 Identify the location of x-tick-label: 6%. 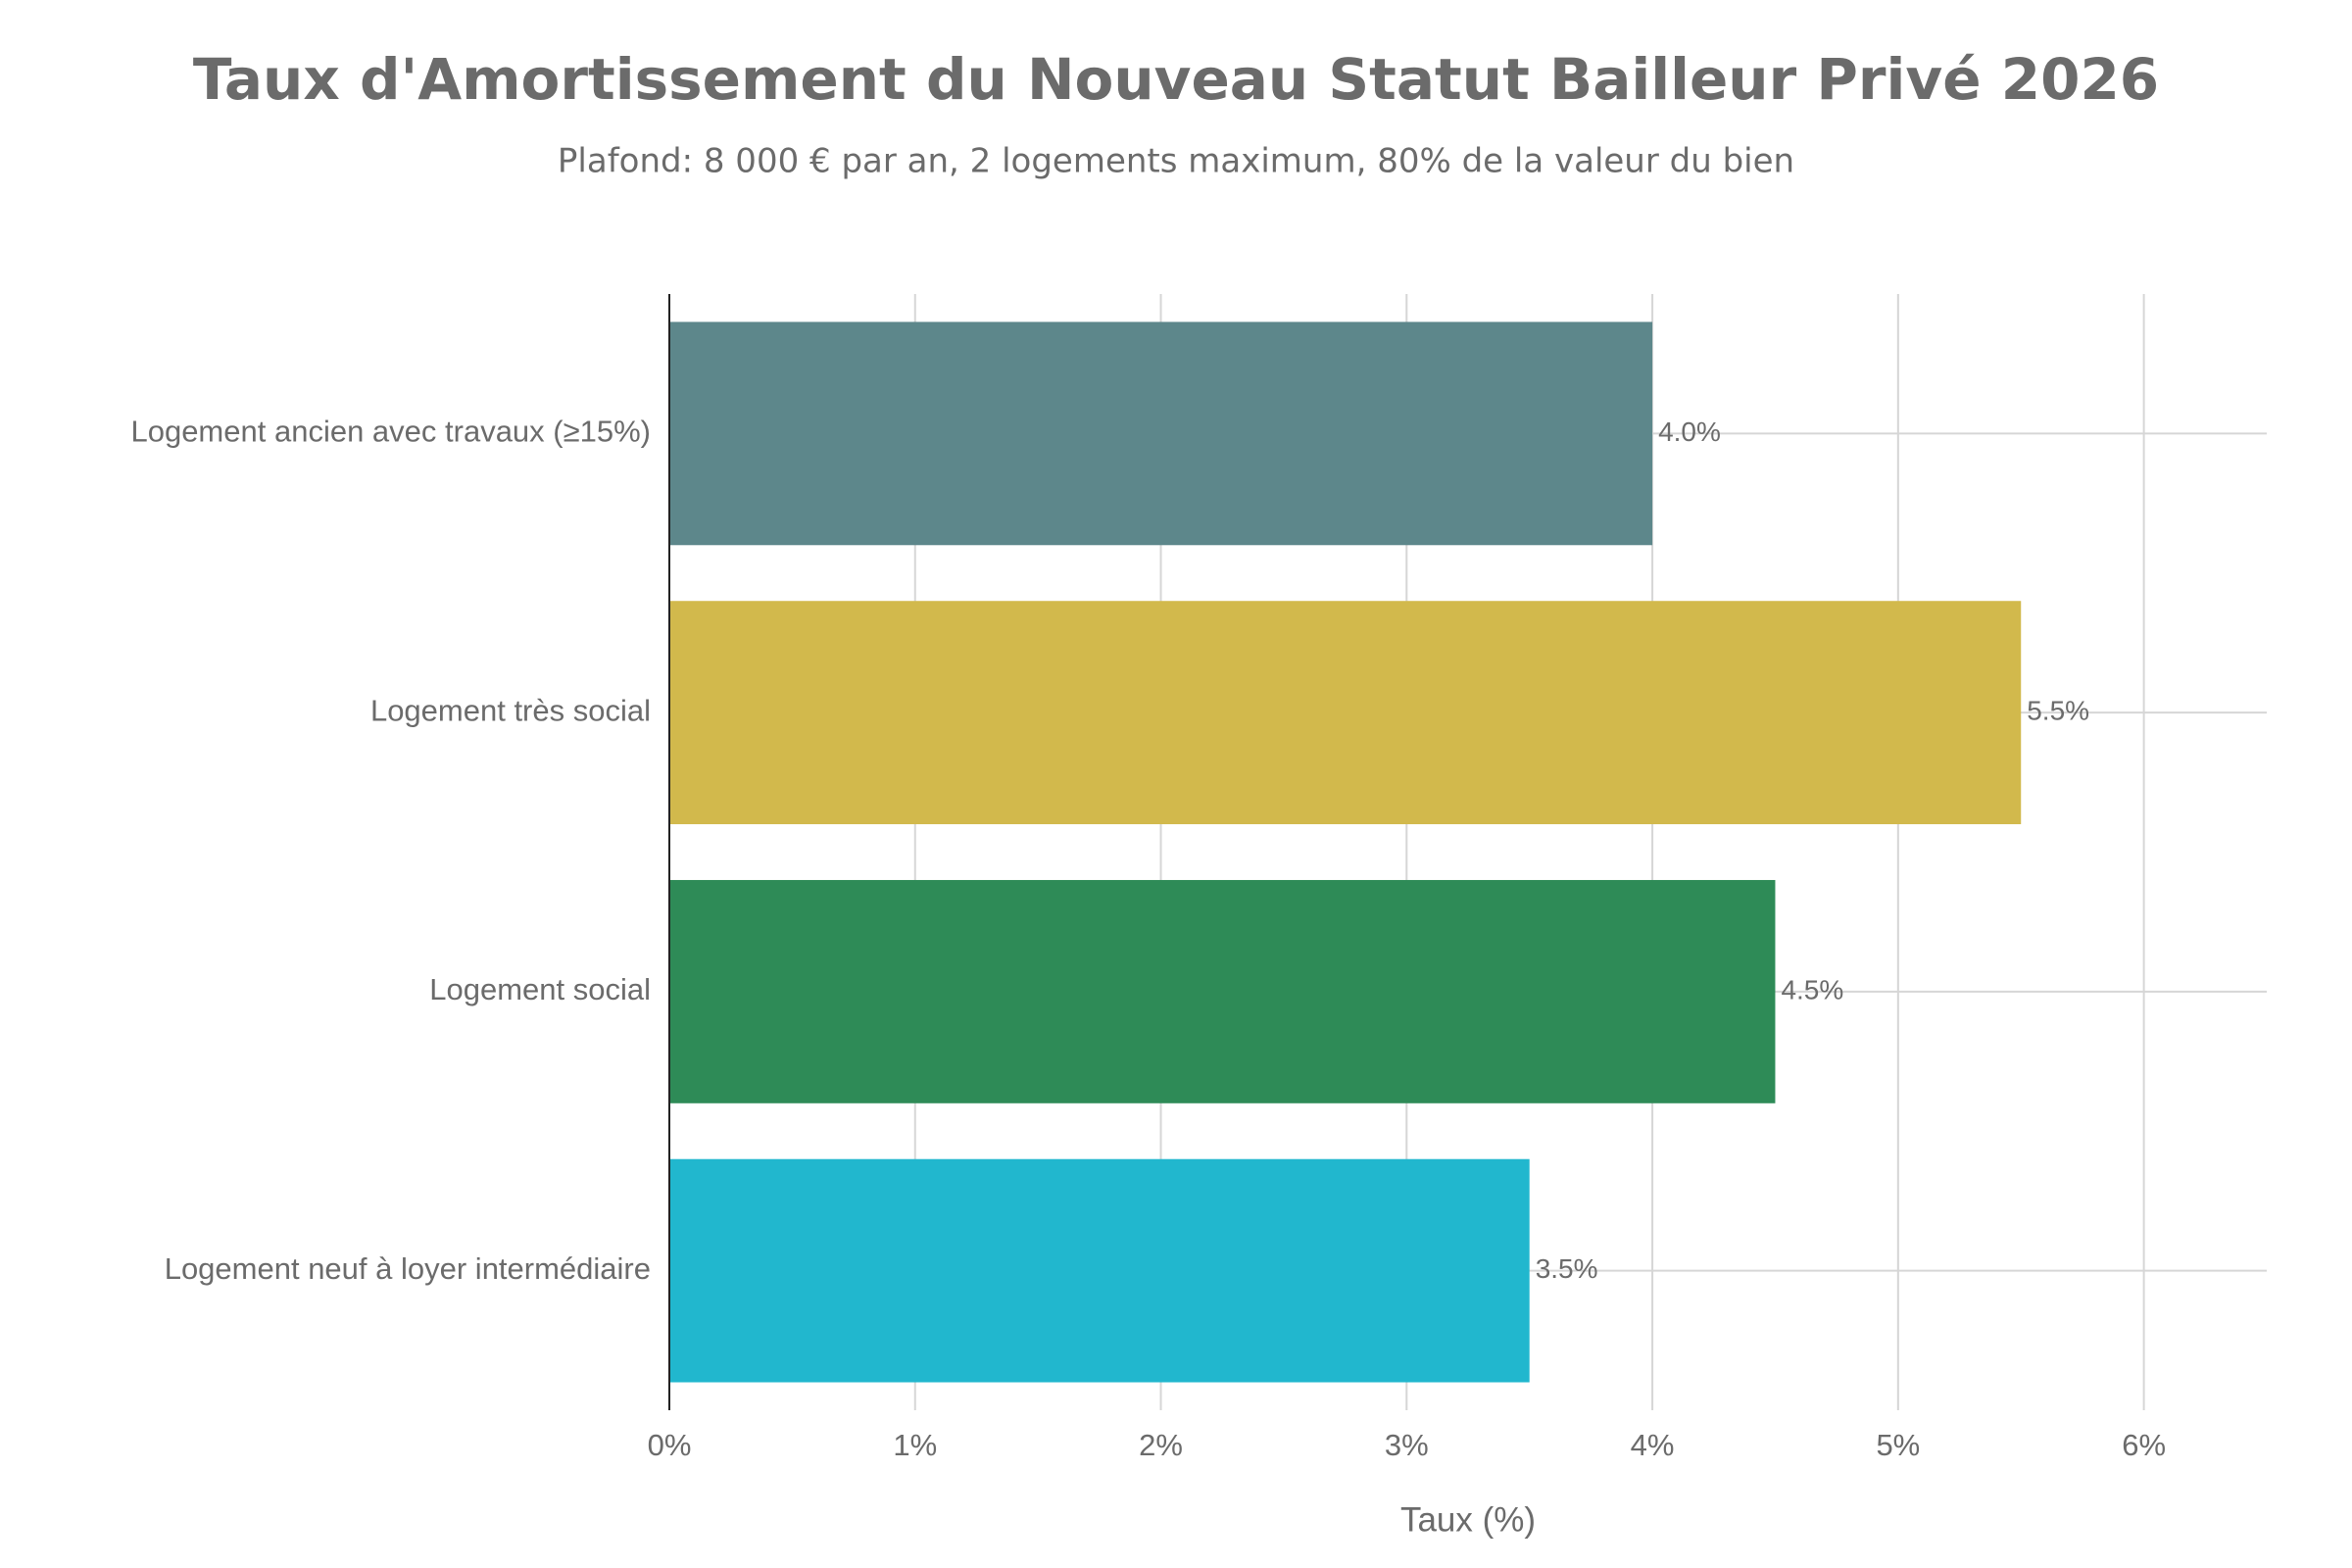
(2144, 1445).